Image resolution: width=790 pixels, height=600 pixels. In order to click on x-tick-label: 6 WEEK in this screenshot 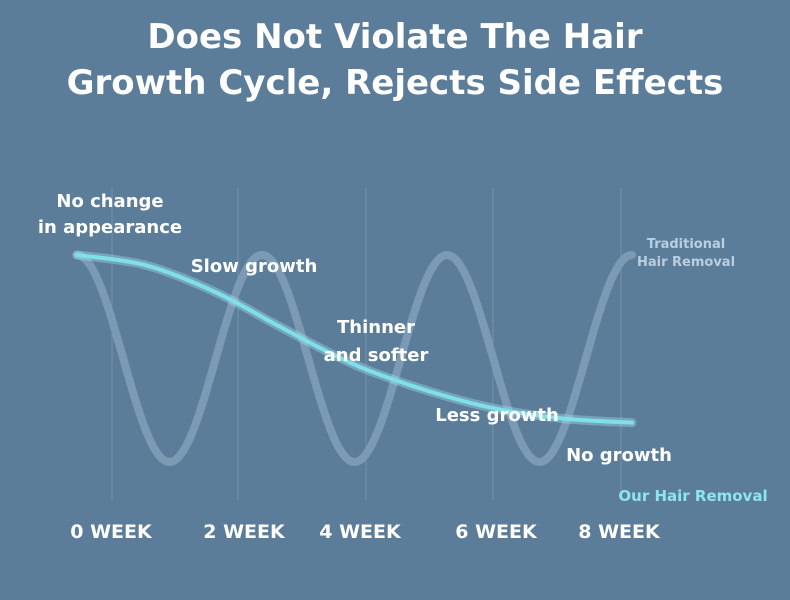, I will do `click(496, 532)`.